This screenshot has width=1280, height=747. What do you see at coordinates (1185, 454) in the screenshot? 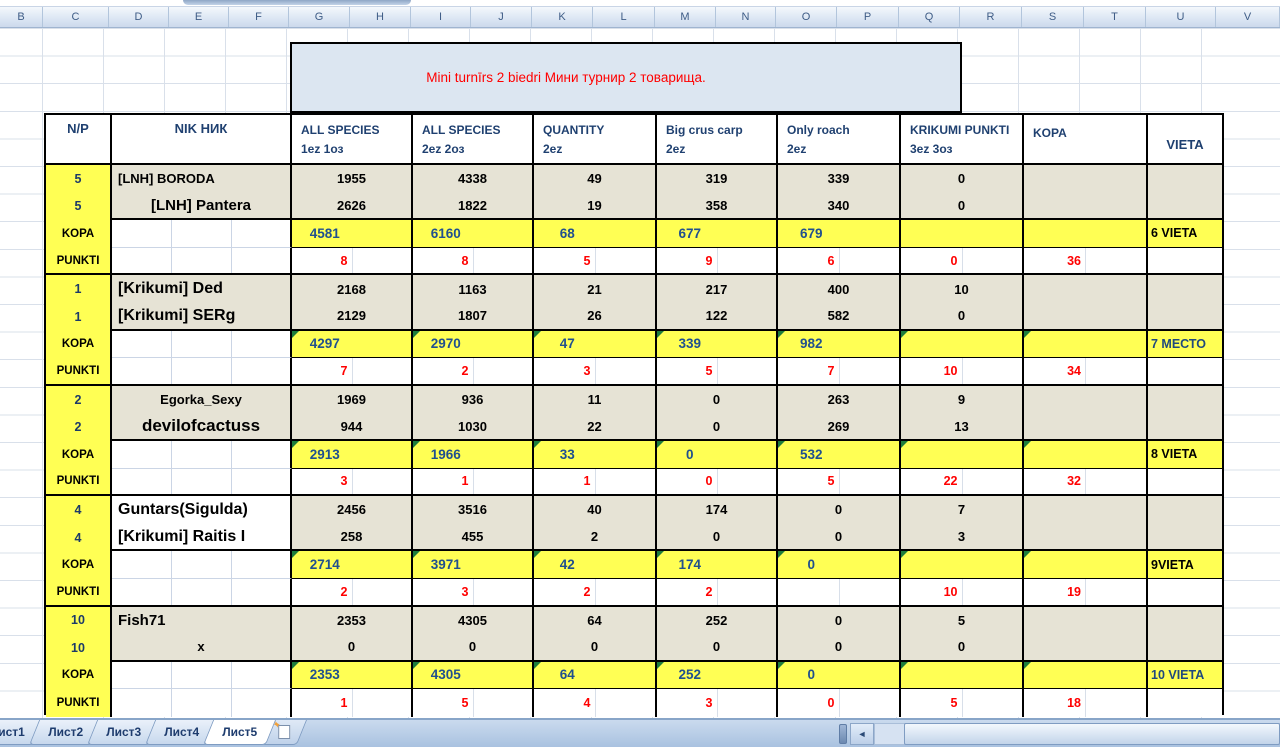
I see `cell-vieta: 8 VIETA` at bounding box center [1185, 454].